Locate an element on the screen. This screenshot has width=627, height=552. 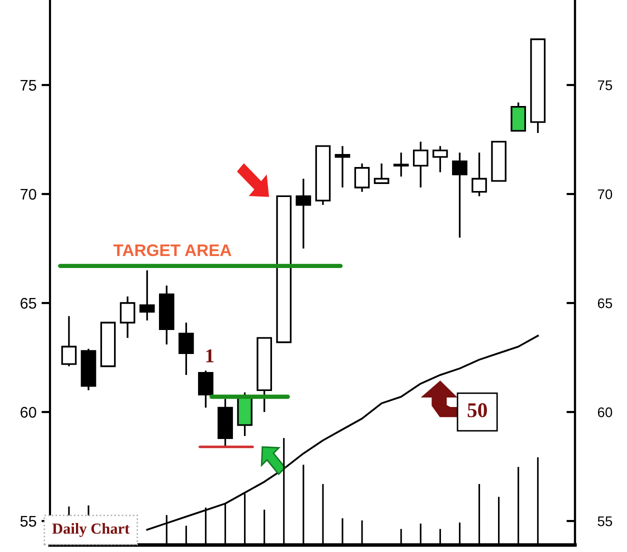
y-tick-label: 75 is located at coordinates (28, 85).